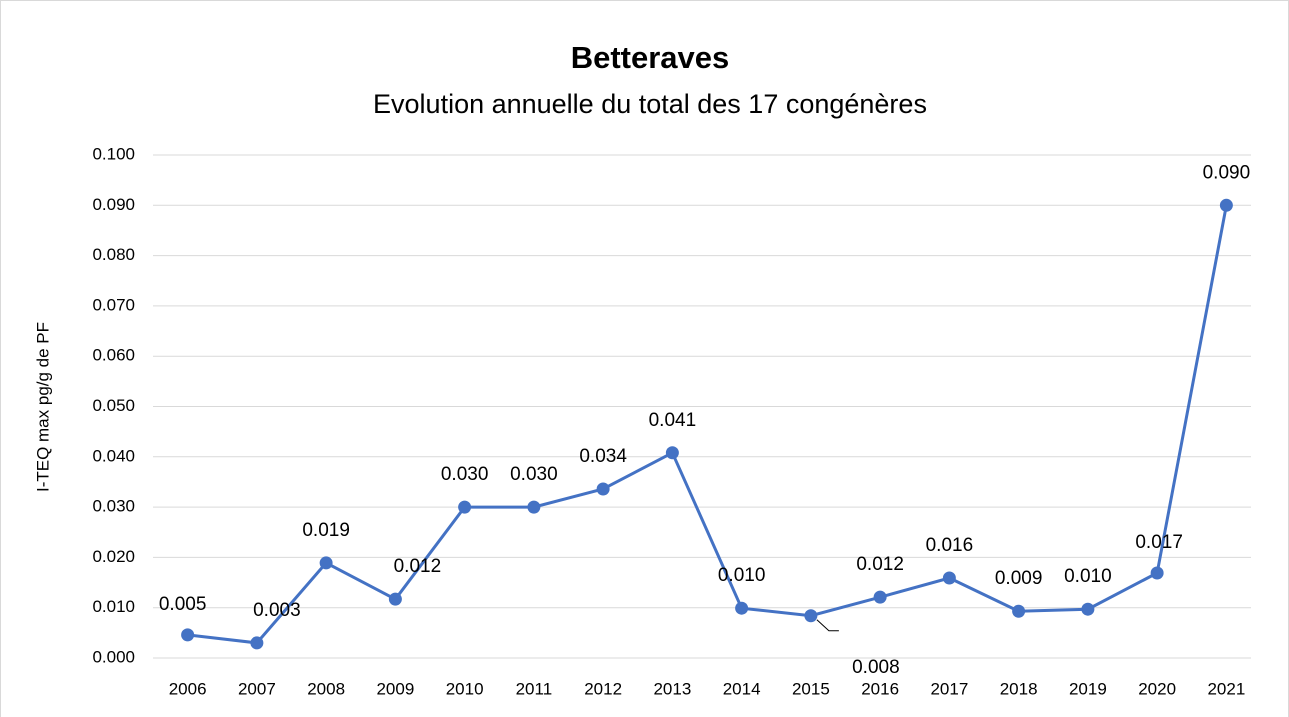 The image size is (1289, 717). I want to click on x-tick-label: 2015, so click(811, 688).